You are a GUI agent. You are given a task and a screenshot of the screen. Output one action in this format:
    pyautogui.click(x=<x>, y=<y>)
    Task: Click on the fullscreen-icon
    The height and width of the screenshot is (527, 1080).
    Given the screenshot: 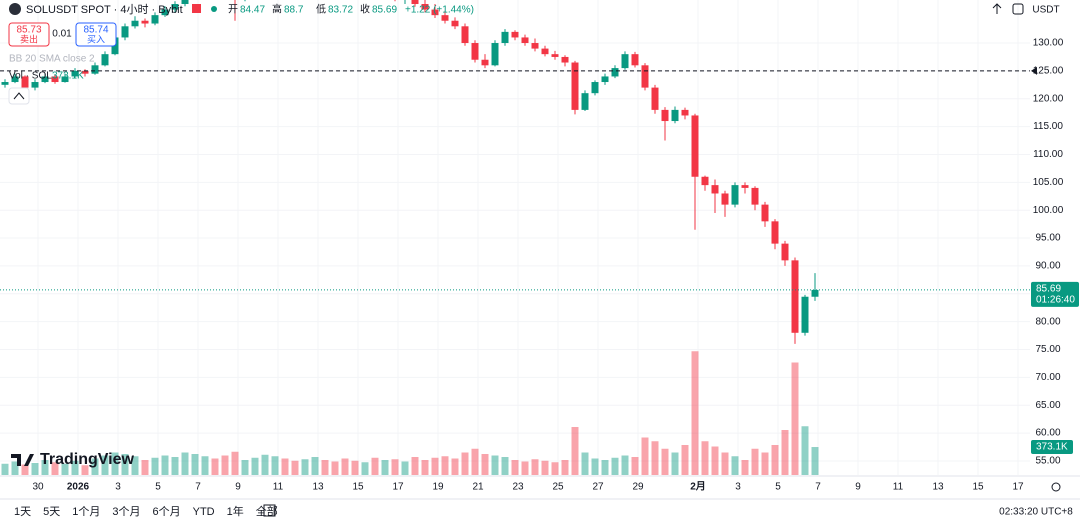 What is the action you would take?
    pyautogui.click(x=1018, y=9)
    